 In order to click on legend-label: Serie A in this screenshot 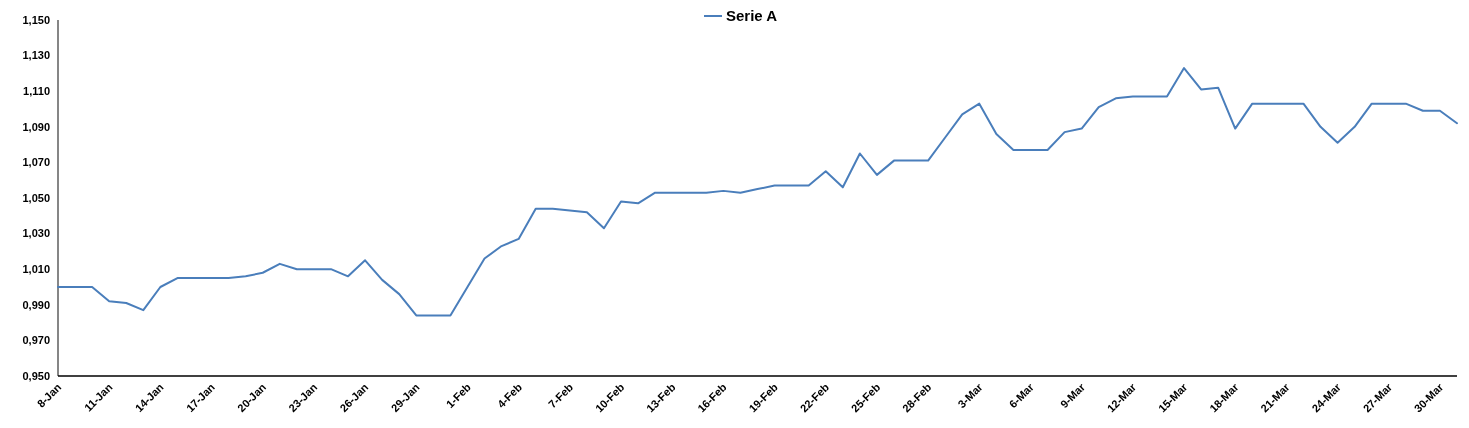, I will do `click(752, 15)`.